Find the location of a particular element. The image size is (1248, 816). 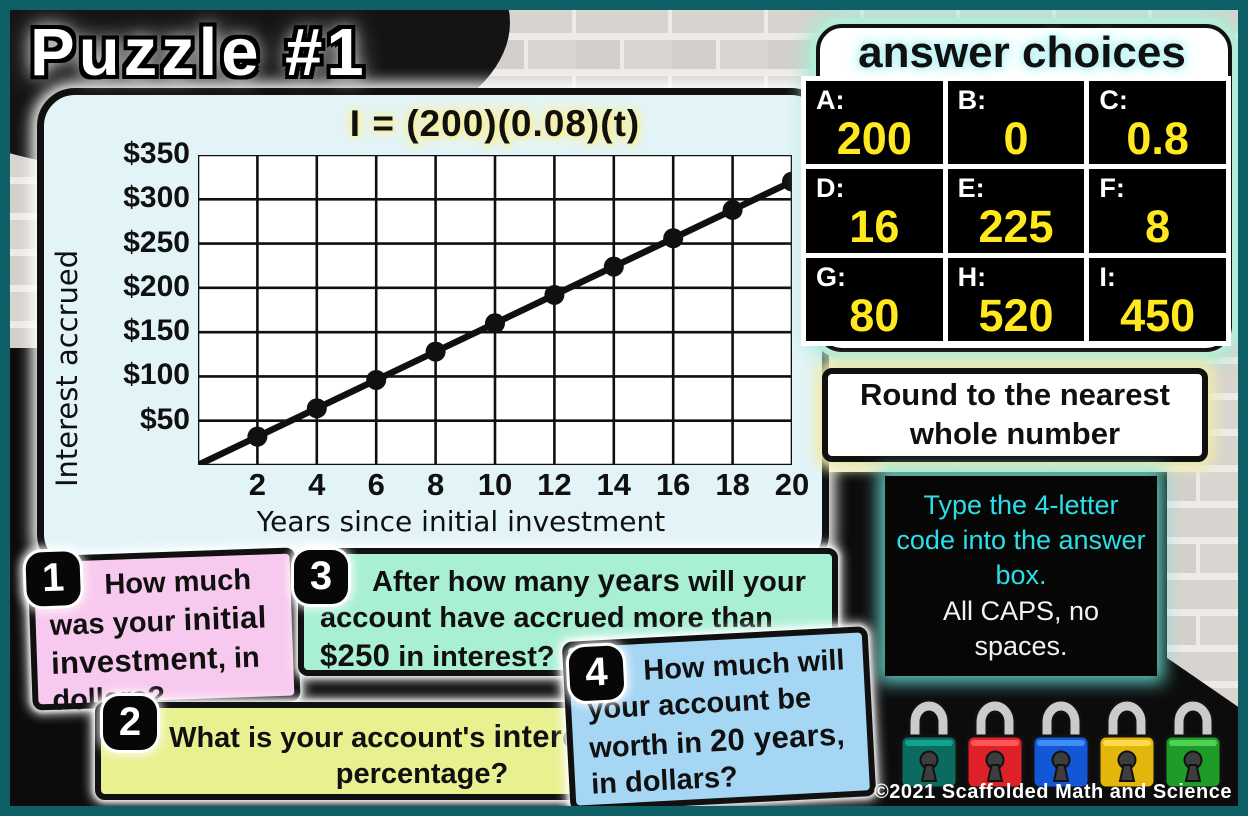

answer-cell-G: G: 80 is located at coordinates (874, 299).